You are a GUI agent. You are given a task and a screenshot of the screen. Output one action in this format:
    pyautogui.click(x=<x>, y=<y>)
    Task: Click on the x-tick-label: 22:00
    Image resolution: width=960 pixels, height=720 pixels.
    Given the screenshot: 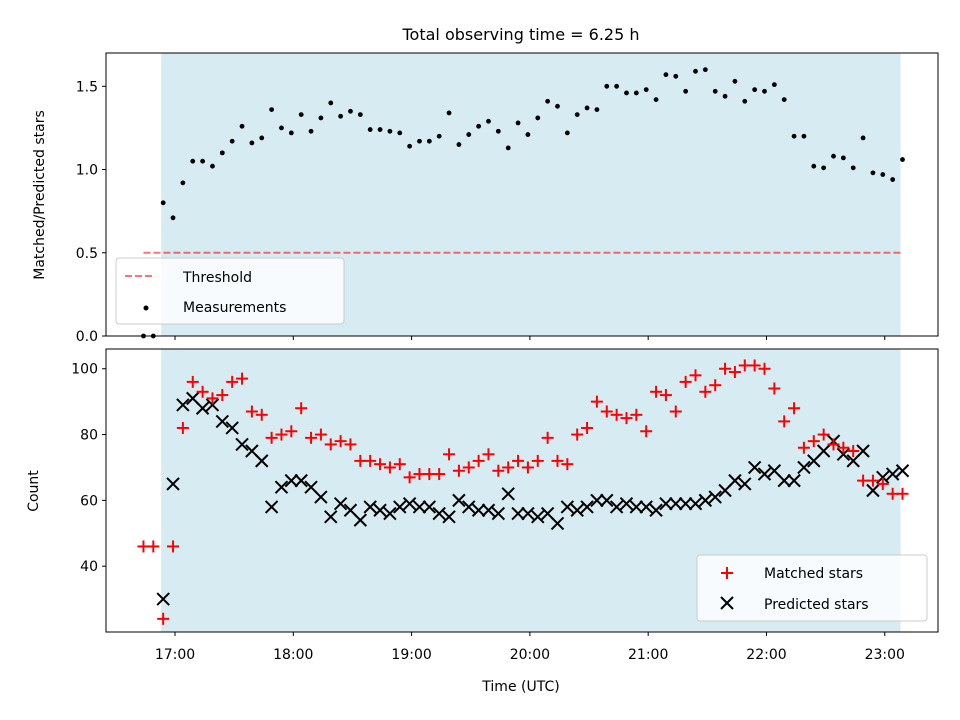 What is the action you would take?
    pyautogui.click(x=766, y=655)
    